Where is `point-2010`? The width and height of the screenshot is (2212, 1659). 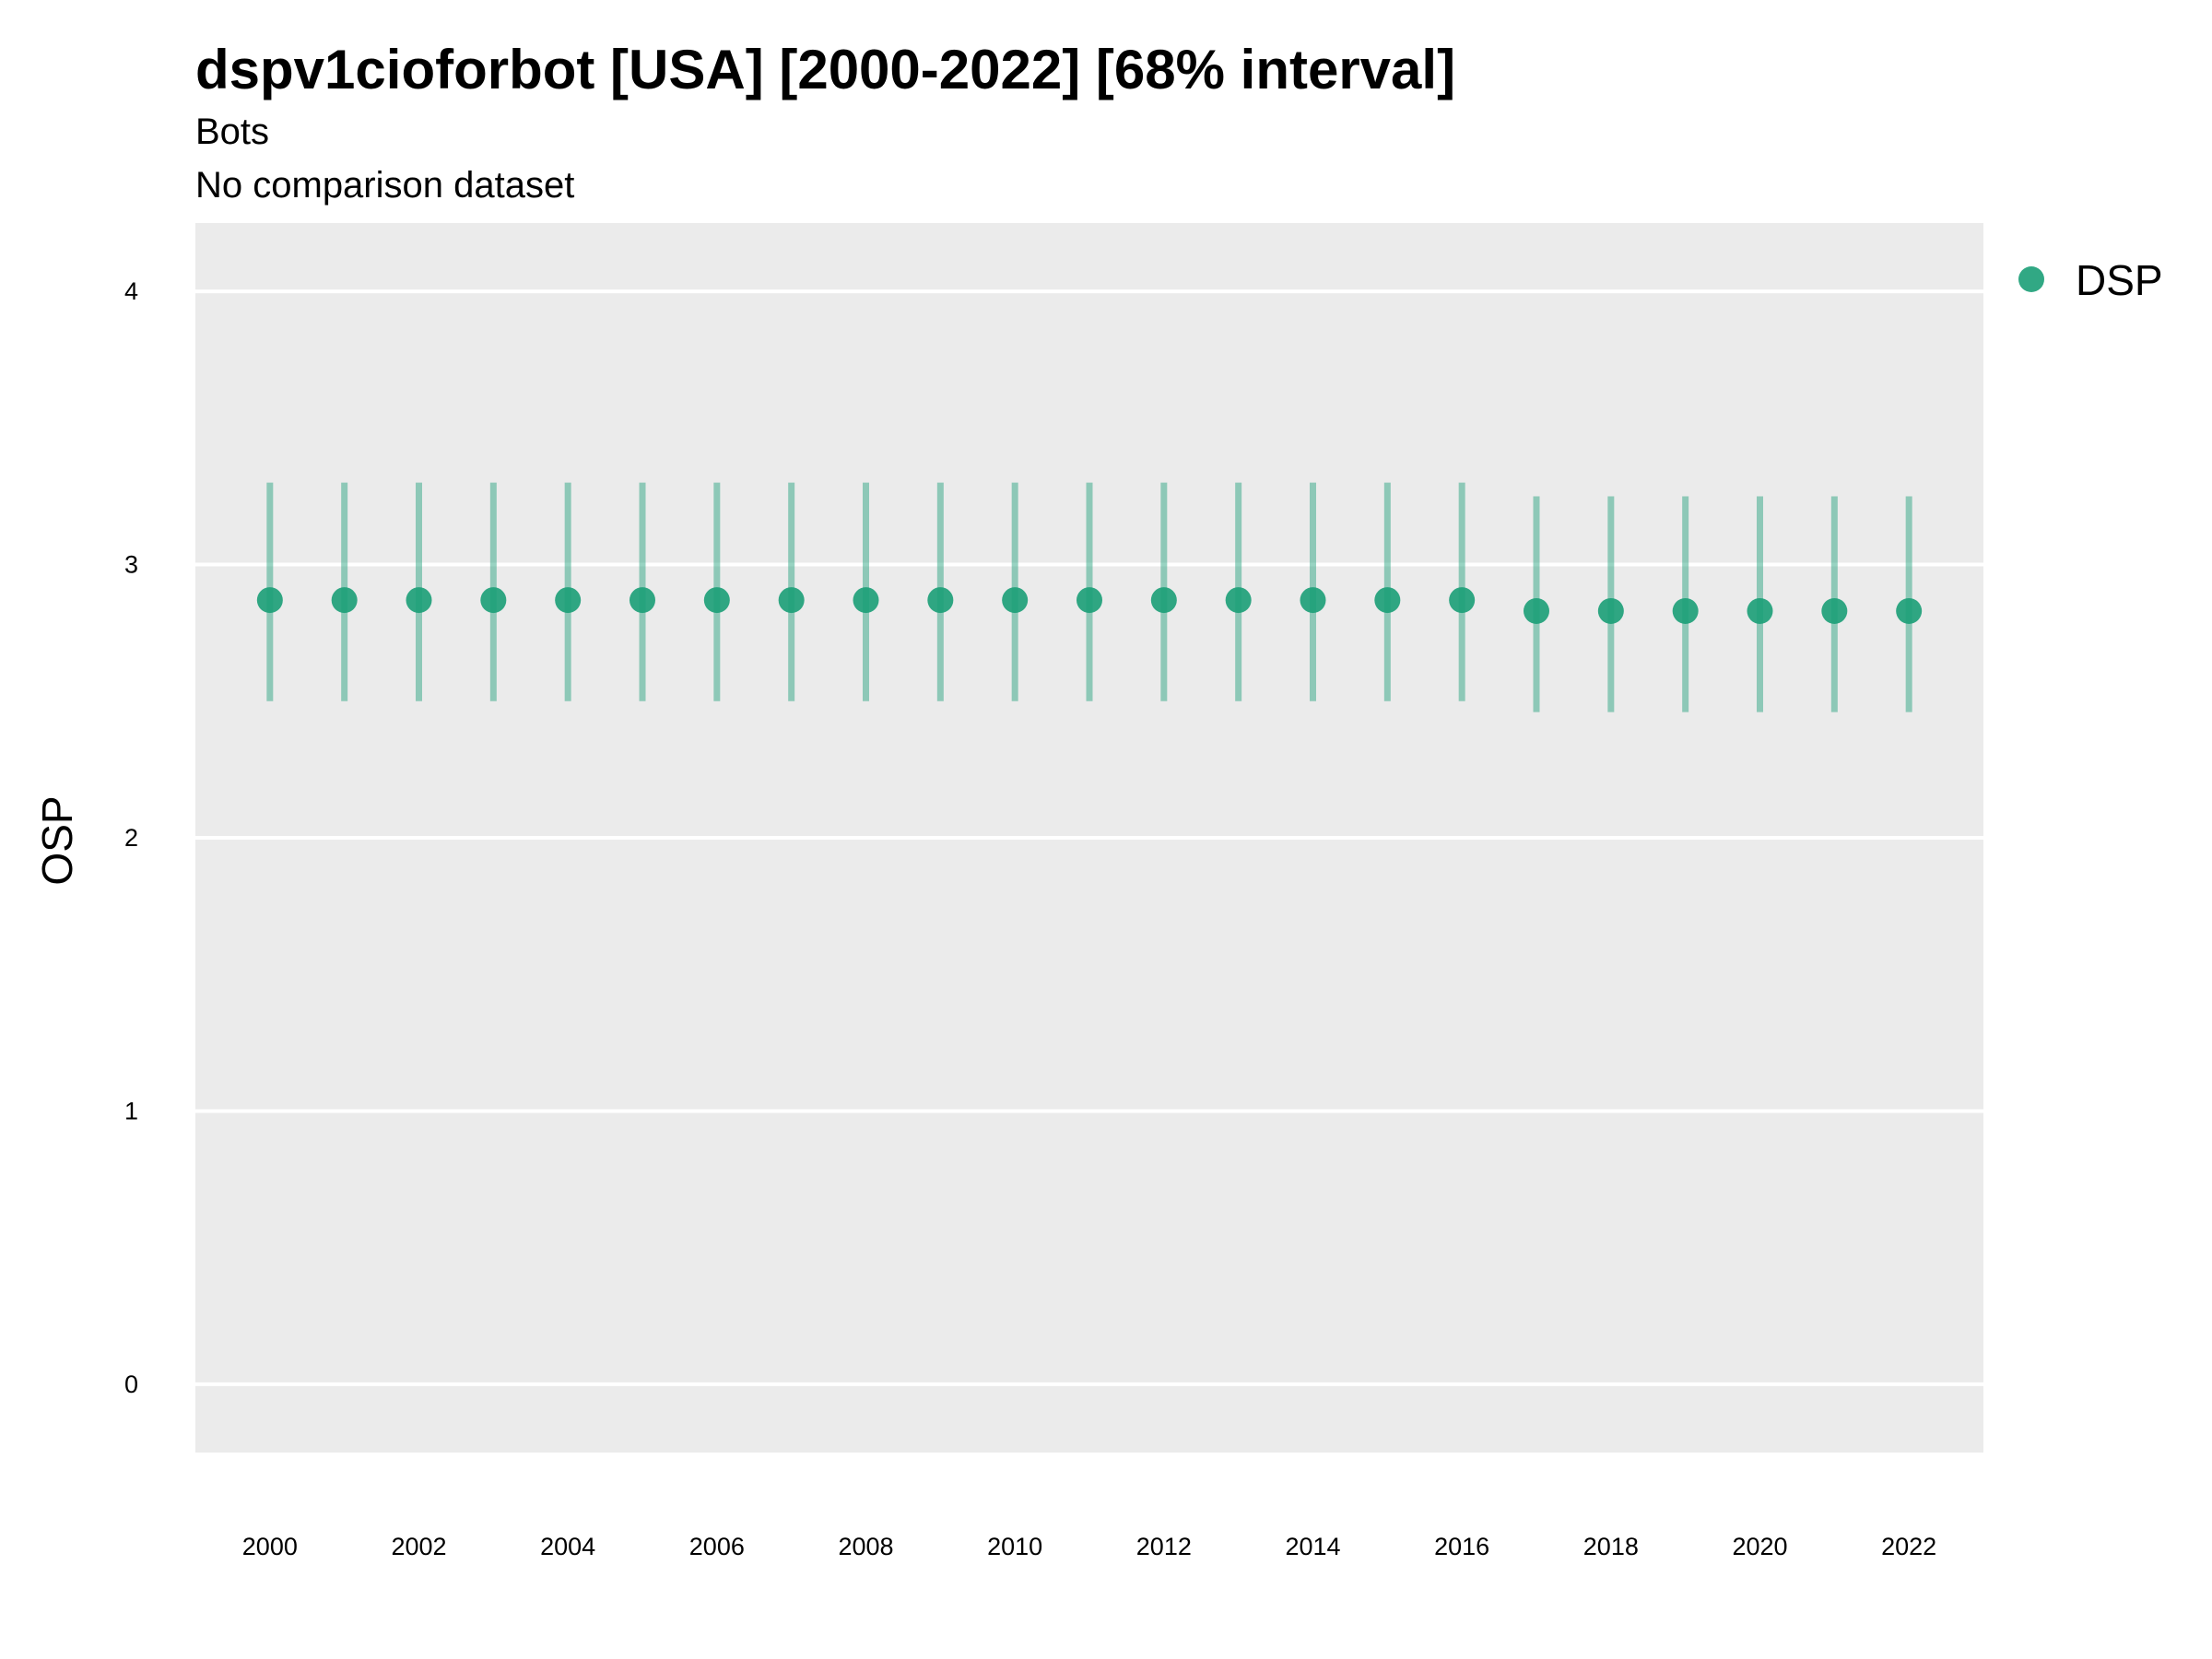 point-2010 is located at coordinates (1015, 600).